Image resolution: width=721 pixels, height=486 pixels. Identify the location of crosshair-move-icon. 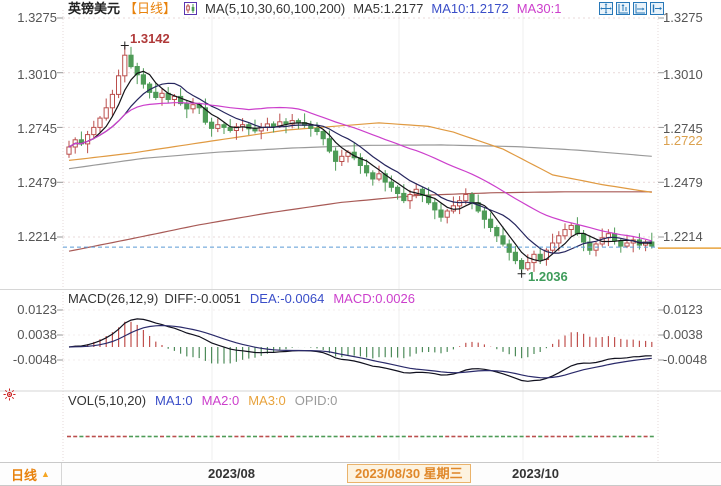
(606, 8).